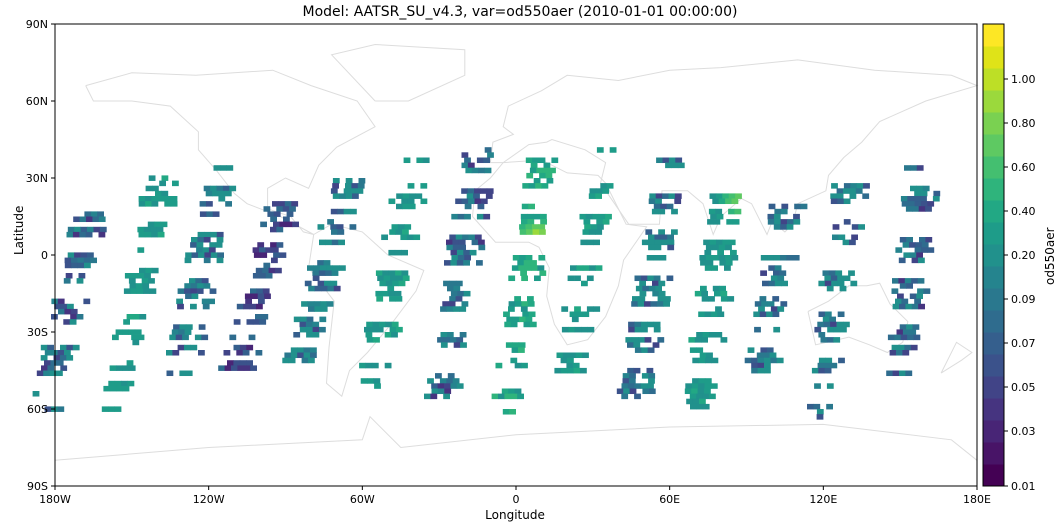 The image size is (1063, 529). I want to click on y-tick-label: 30S, so click(37, 332).